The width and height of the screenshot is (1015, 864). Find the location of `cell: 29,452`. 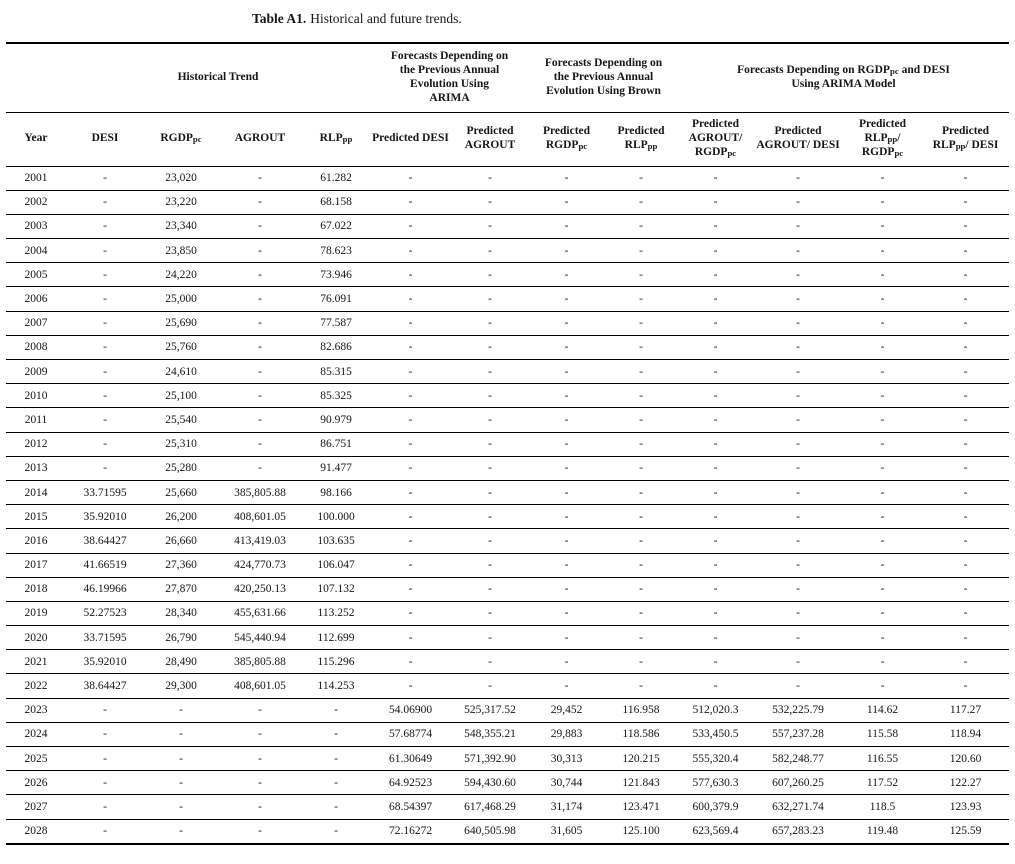

cell: 29,452 is located at coordinates (567, 710).